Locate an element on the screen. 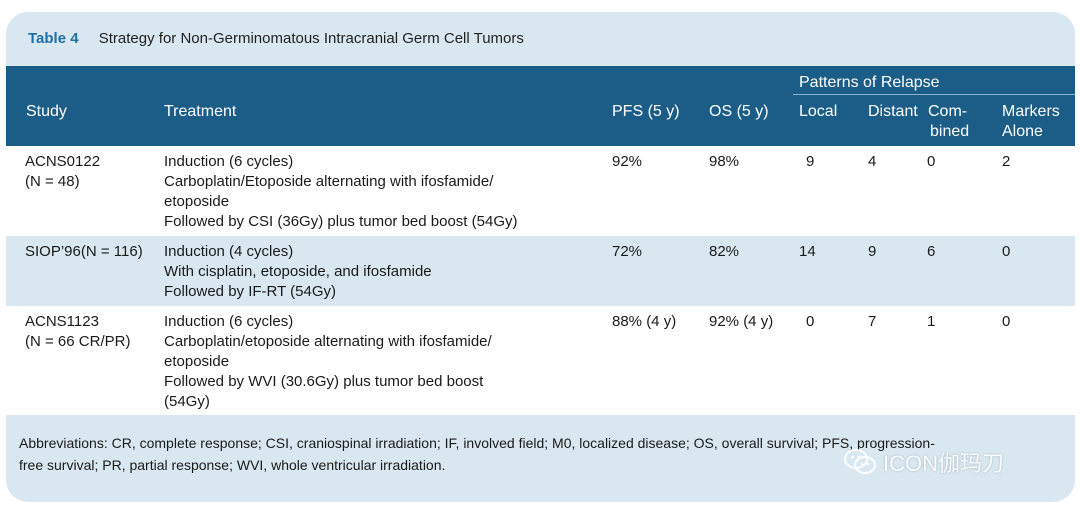  watermark: ICON伽玛刀 is located at coordinates (923, 462).